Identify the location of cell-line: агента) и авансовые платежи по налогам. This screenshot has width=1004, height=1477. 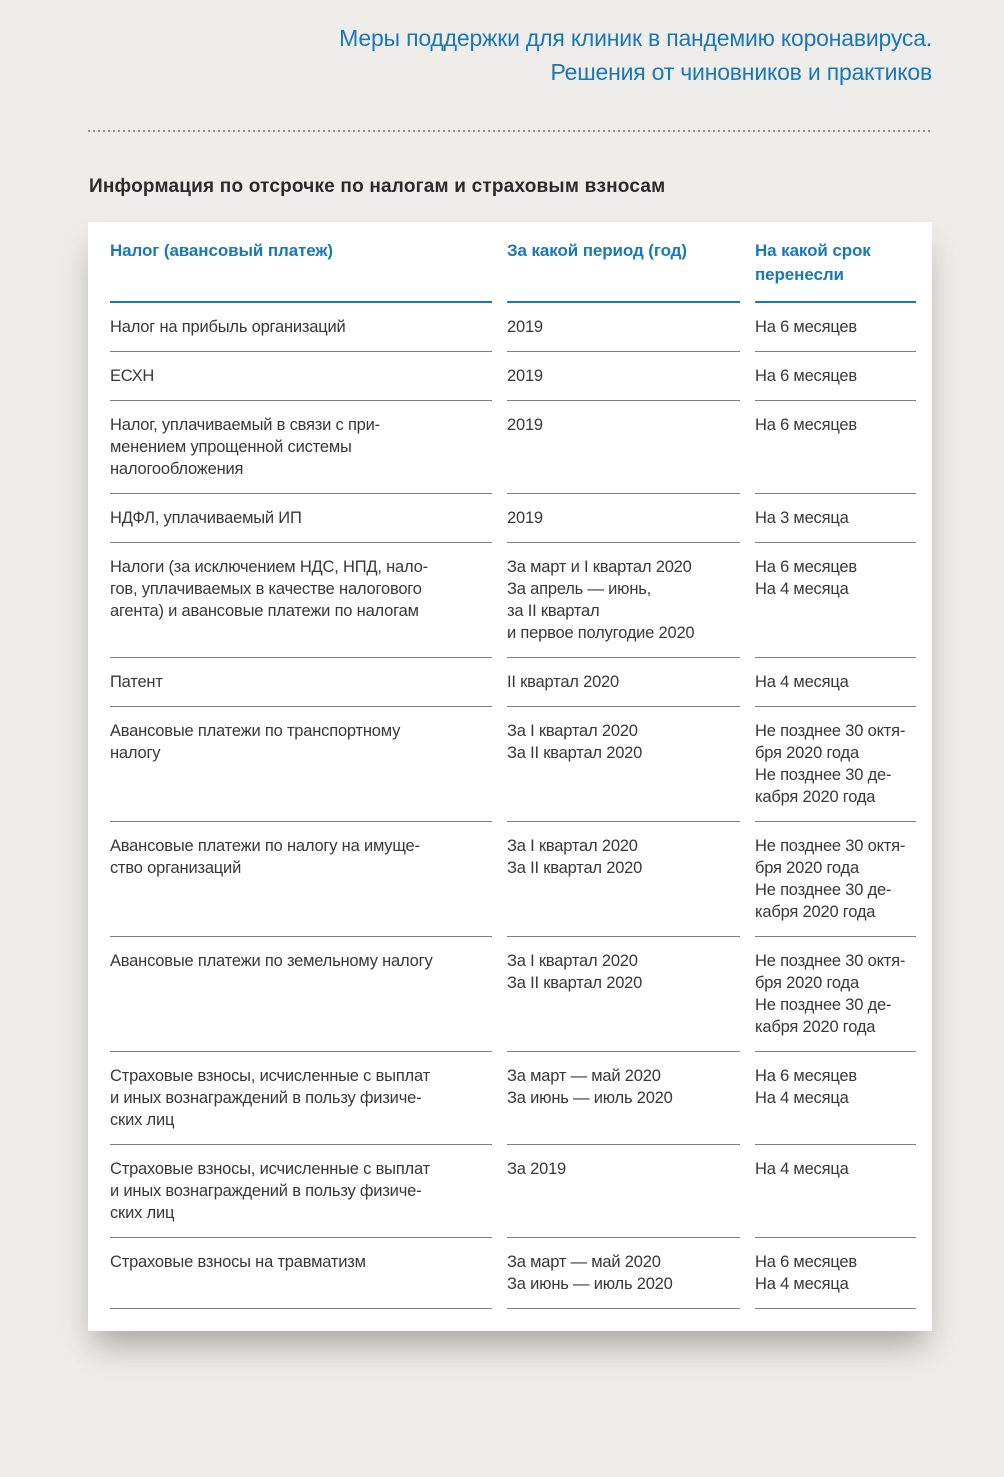
(264, 611).